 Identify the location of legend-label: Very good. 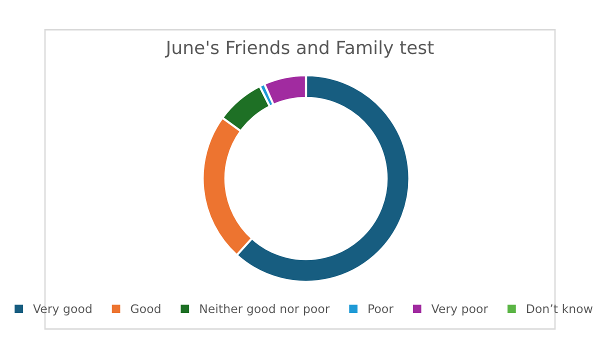
(62, 310).